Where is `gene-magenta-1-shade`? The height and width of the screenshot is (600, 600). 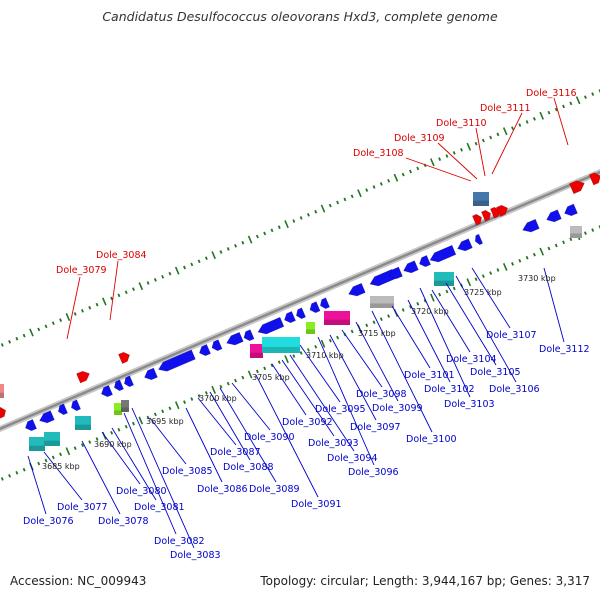 gene-magenta-1-shade is located at coordinates (337, 322).